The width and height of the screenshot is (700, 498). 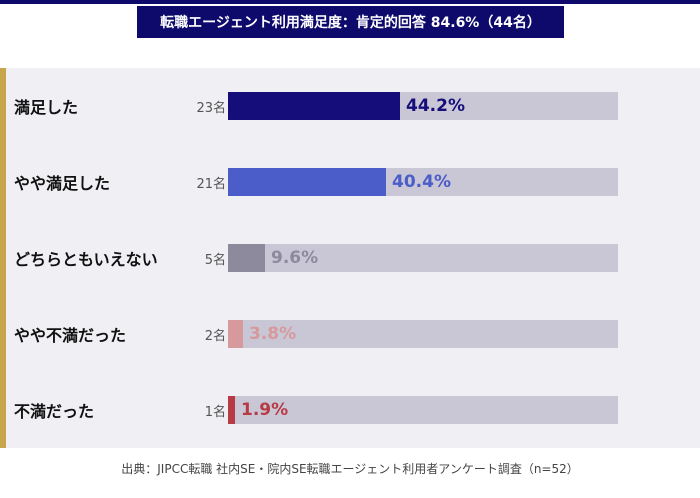 What do you see at coordinates (3, 258) in the screenshot?
I see `accent-bar` at bounding box center [3, 258].